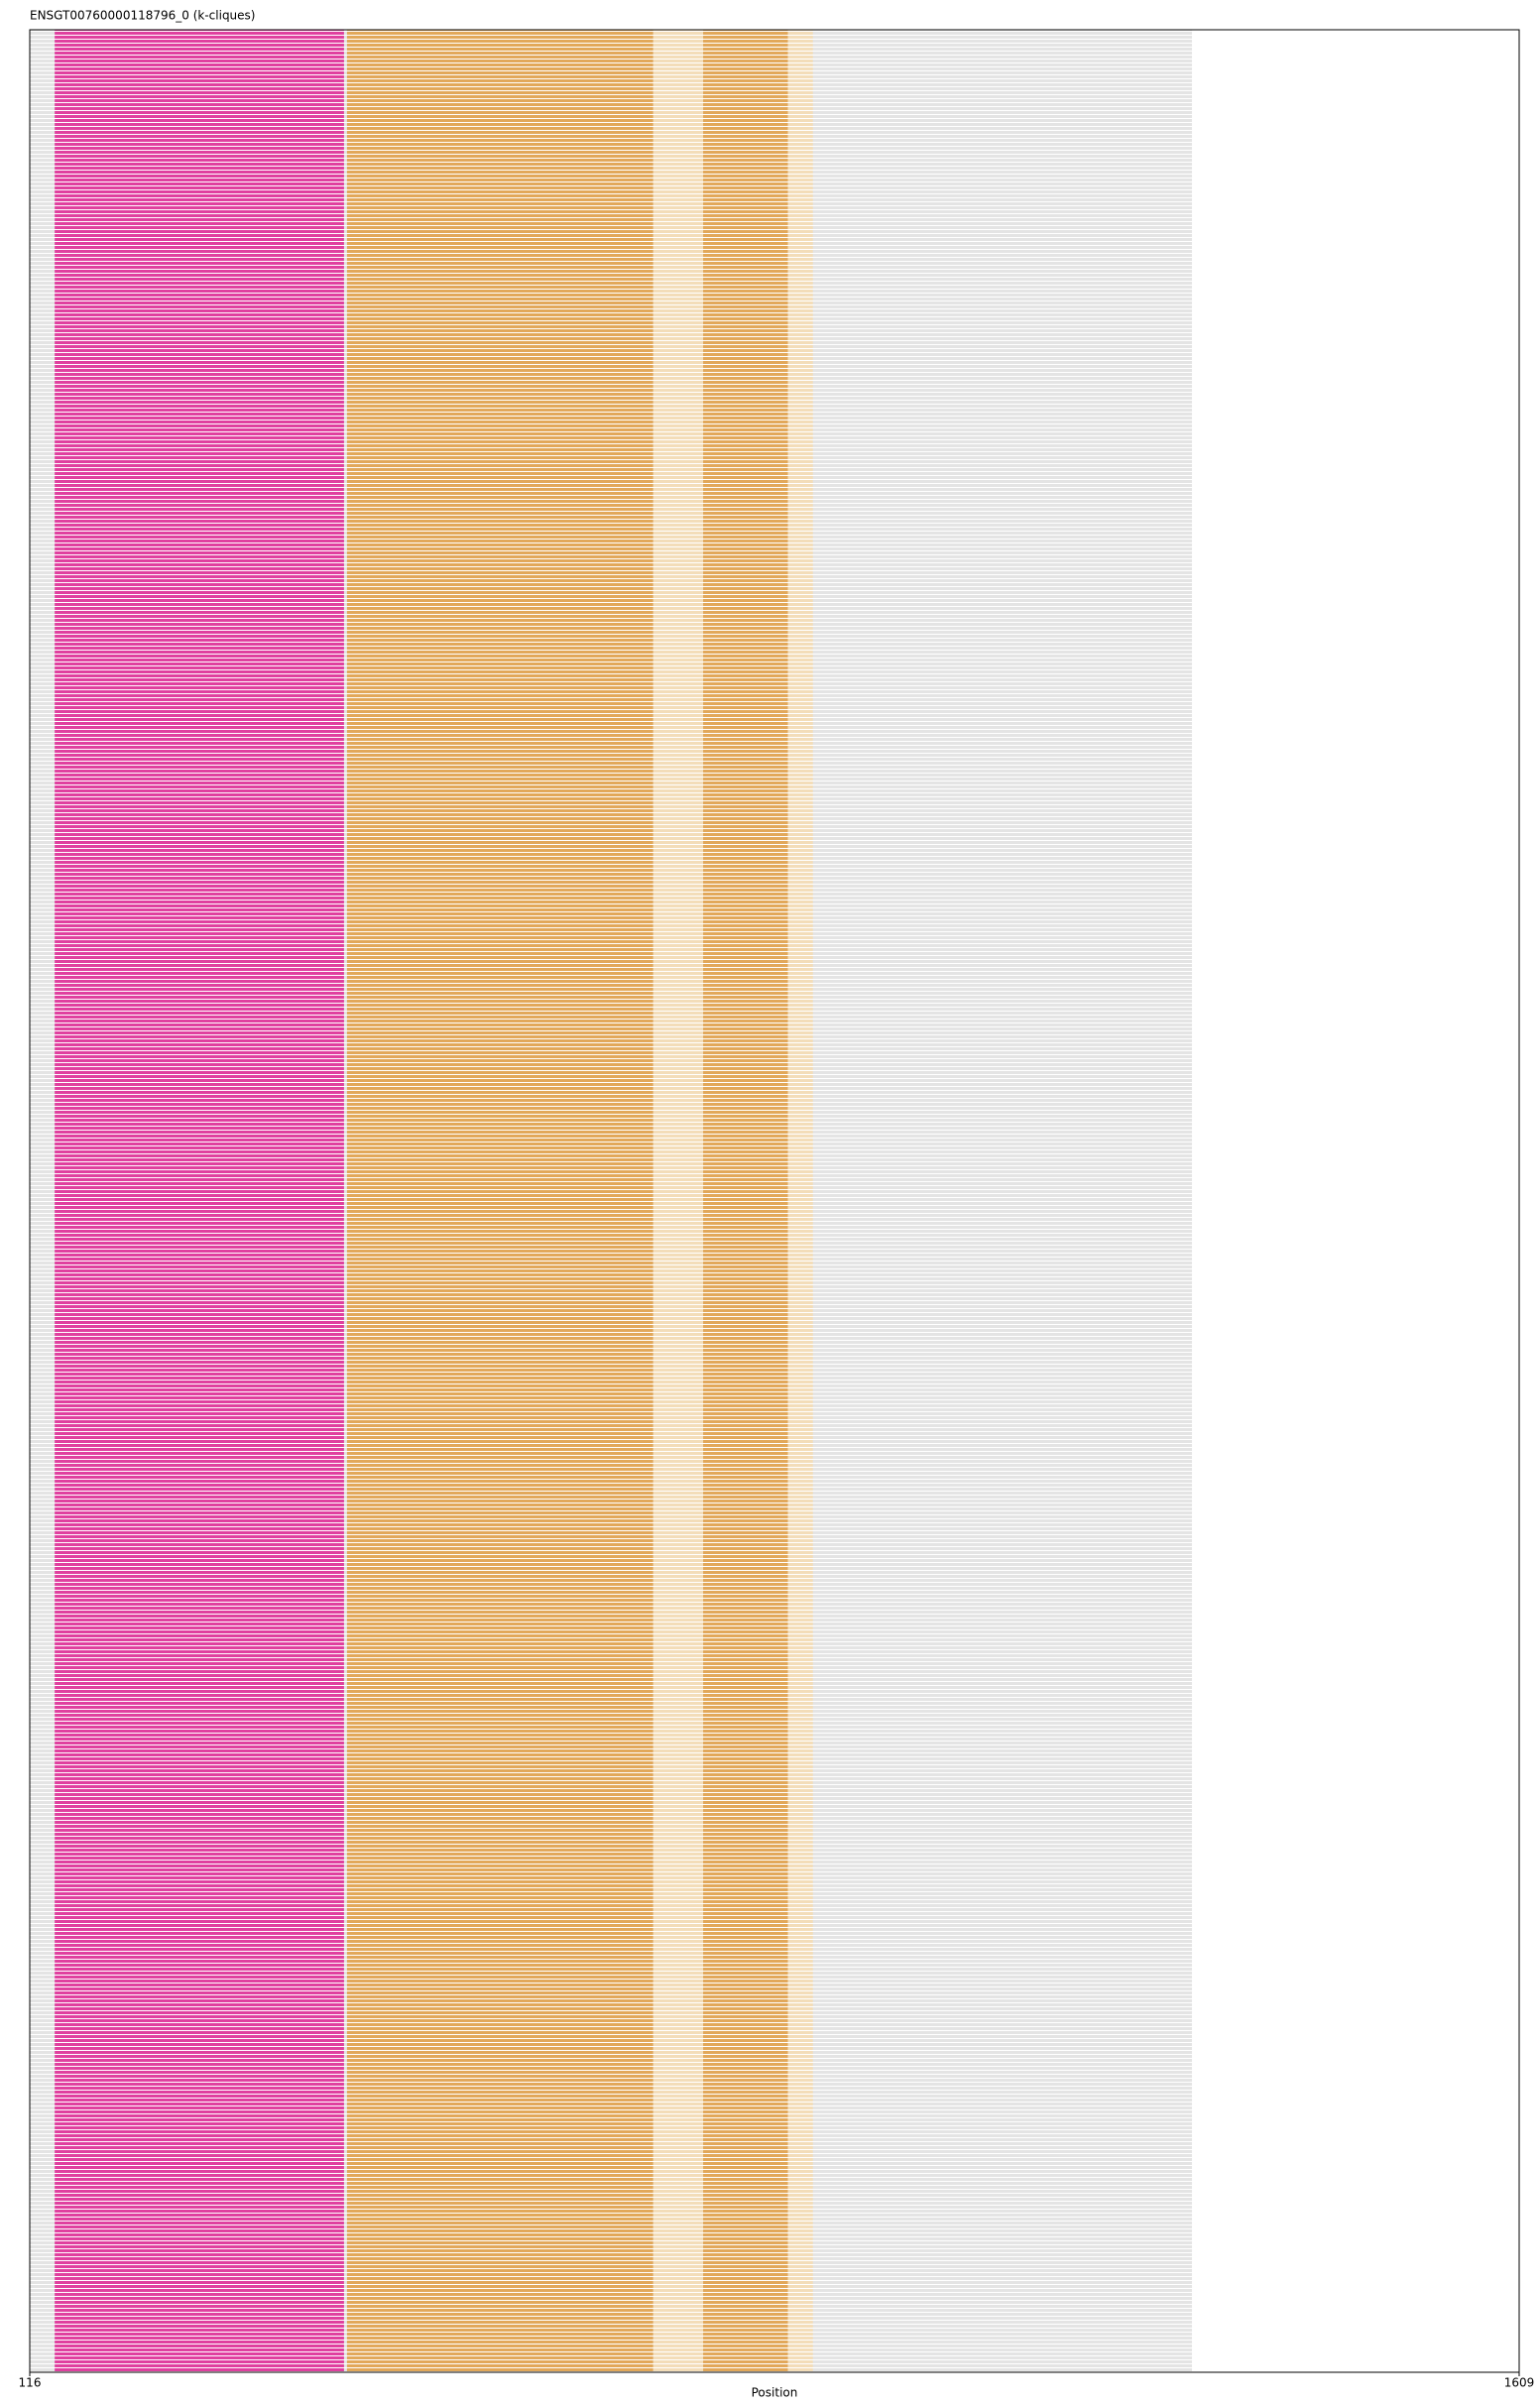 Image resolution: width=1540 pixels, height=2405 pixels. I want to click on x-axis-label: Position, so click(775, 2393).